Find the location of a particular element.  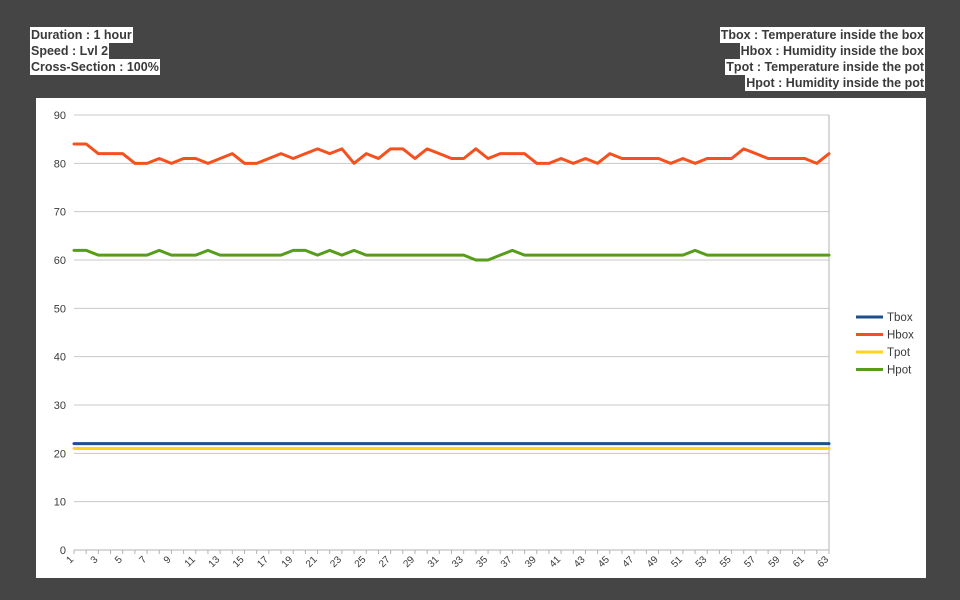

tpot-definition: Tpot : Temperature inside the pot is located at coordinates (825, 67).